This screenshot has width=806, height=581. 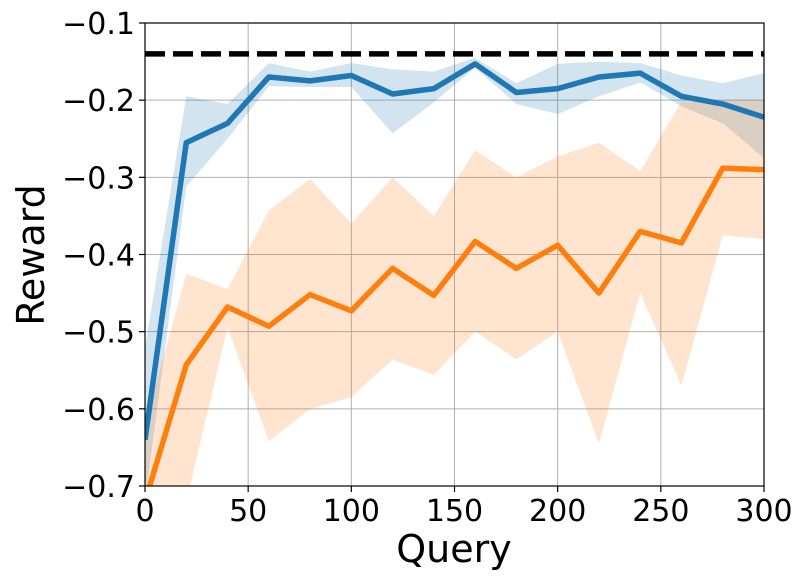 I want to click on y-tick-label: −0.5, so click(x=98, y=333).